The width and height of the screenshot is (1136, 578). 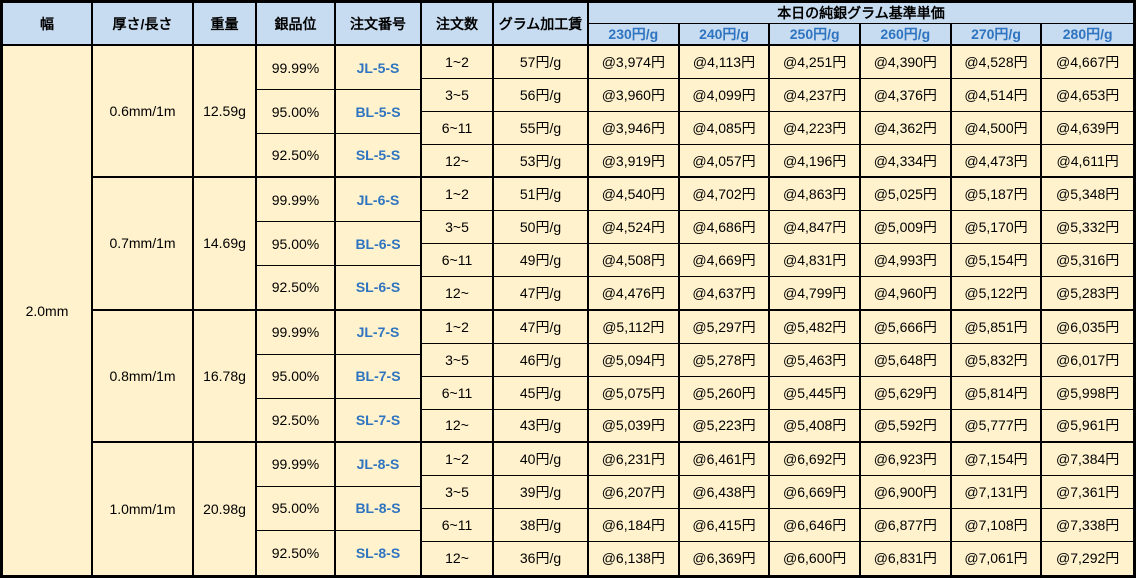 What do you see at coordinates (379, 508) in the screenshot?
I see `order-number-link: BL-8-S` at bounding box center [379, 508].